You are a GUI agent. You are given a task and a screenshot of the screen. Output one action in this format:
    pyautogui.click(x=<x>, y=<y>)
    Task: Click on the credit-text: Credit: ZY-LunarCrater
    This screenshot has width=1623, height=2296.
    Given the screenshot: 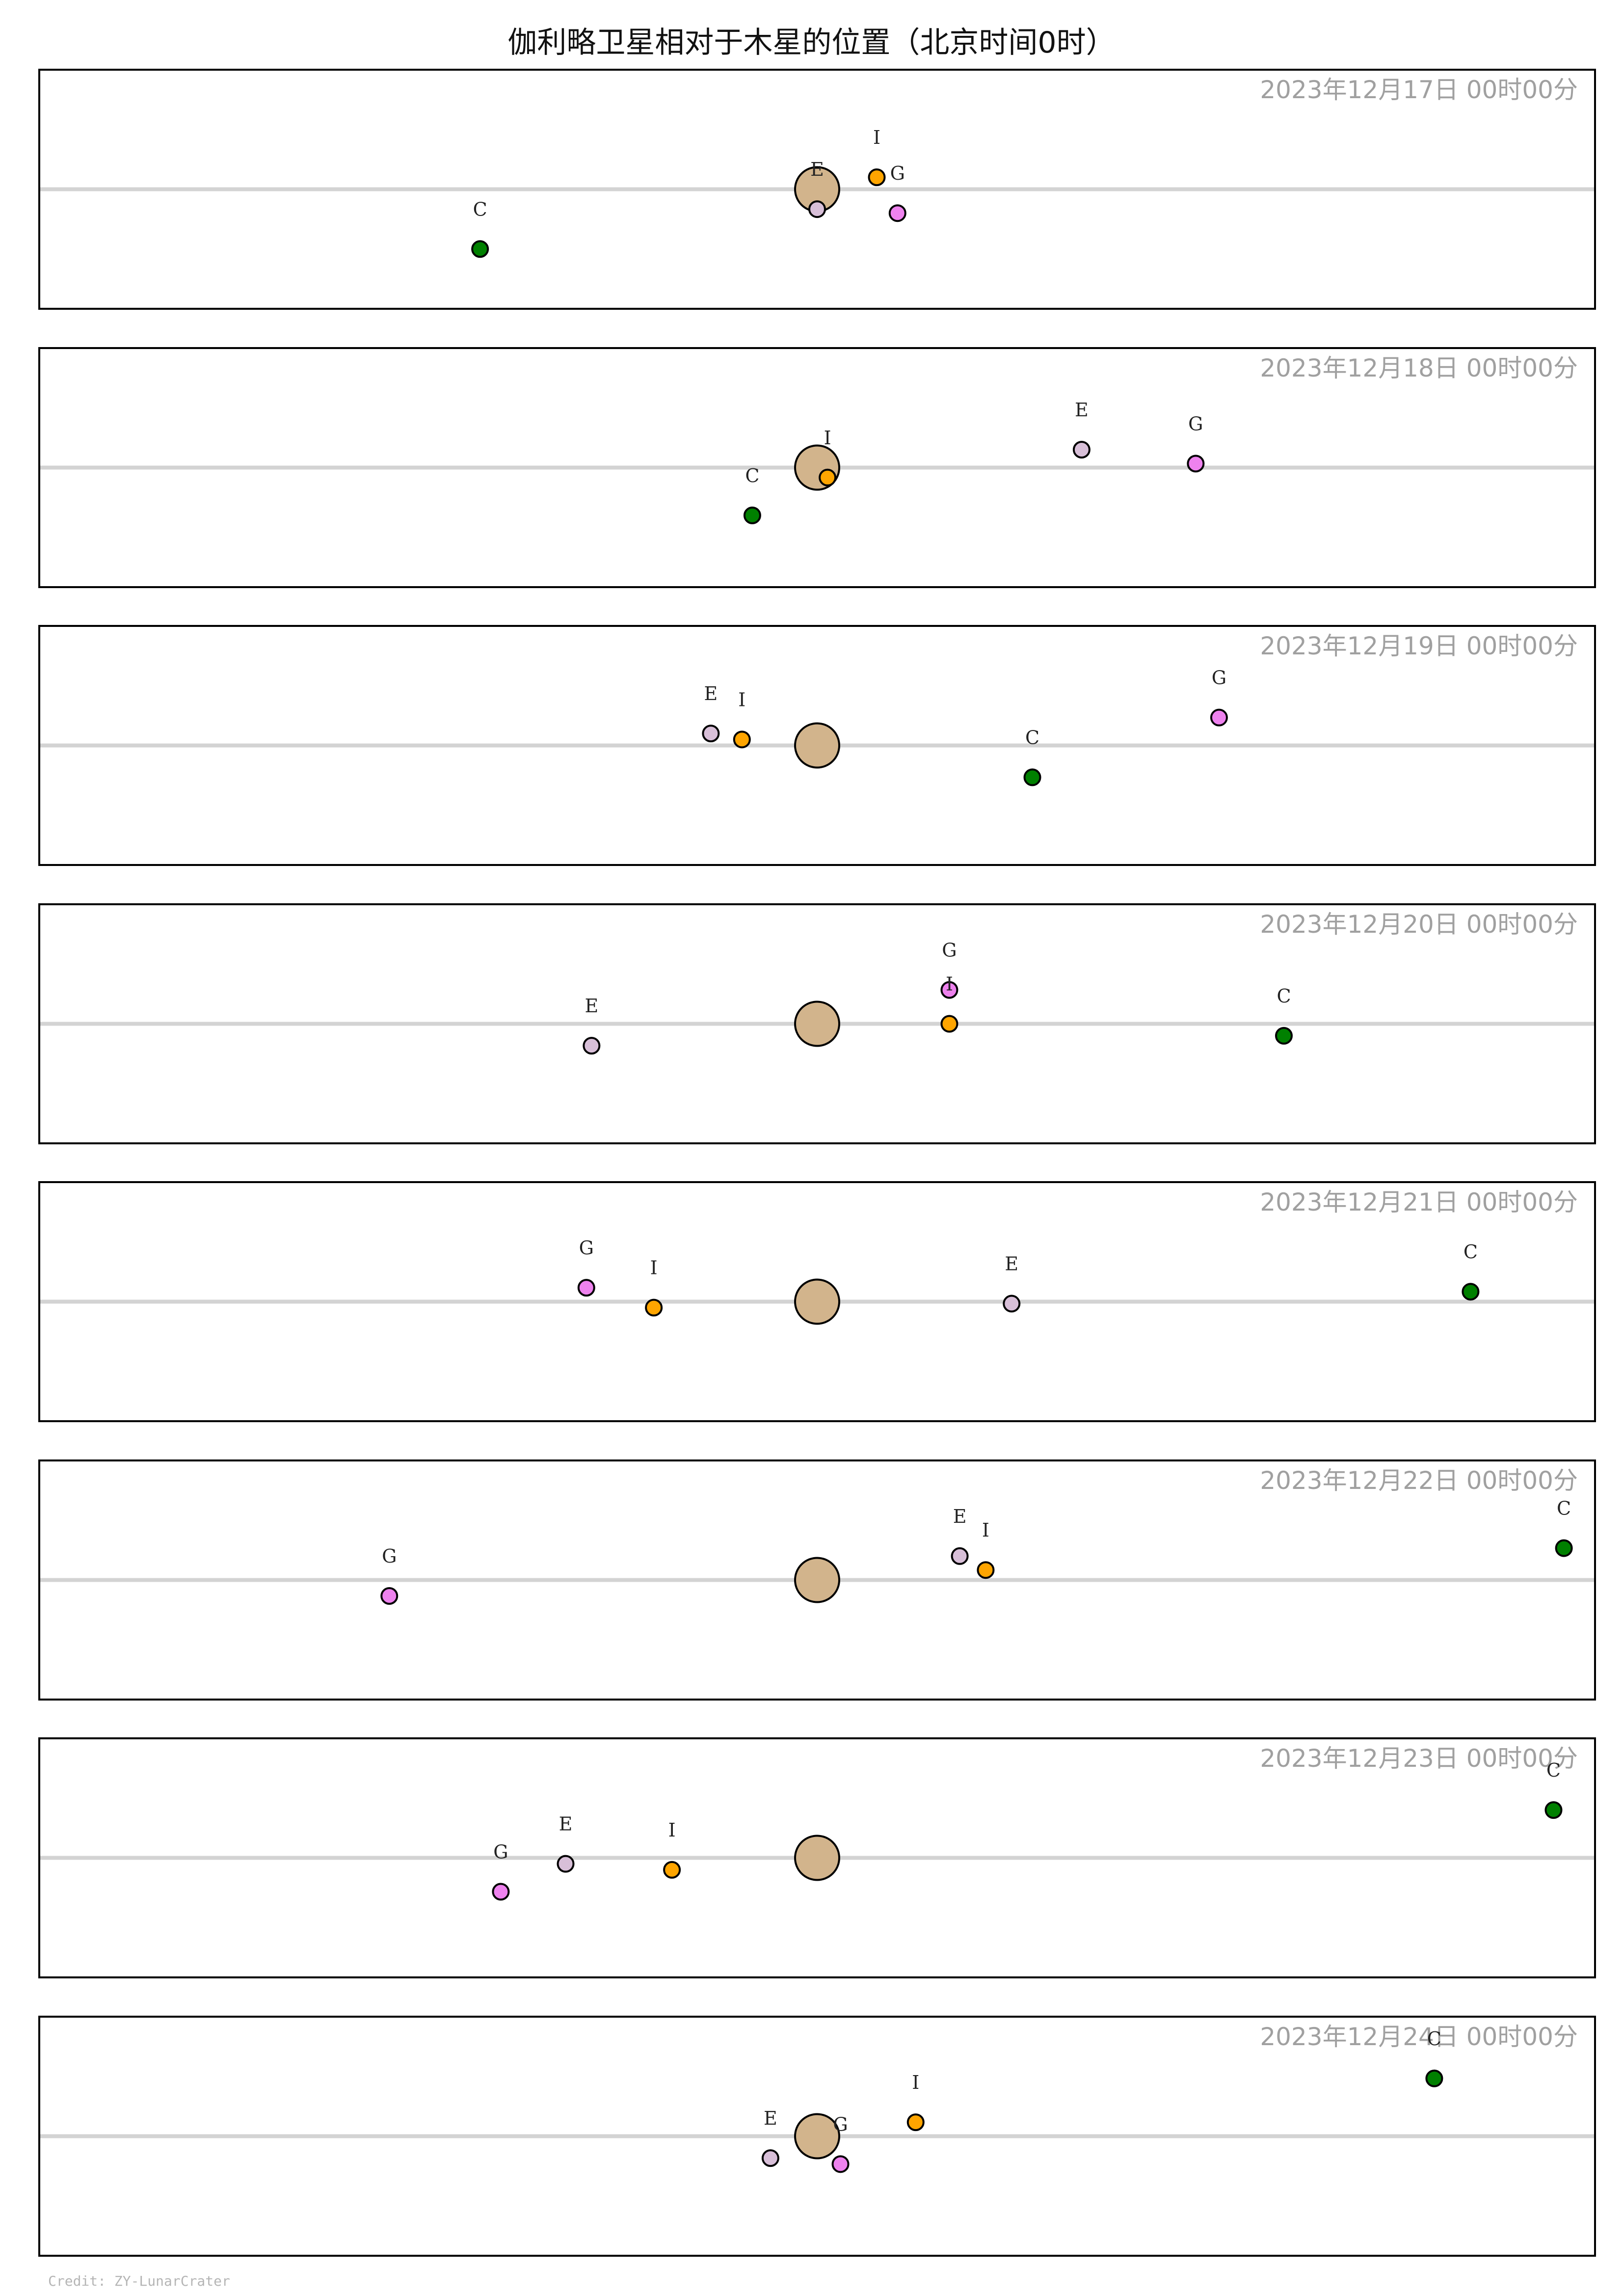 What is the action you would take?
    pyautogui.click(x=139, y=2281)
    